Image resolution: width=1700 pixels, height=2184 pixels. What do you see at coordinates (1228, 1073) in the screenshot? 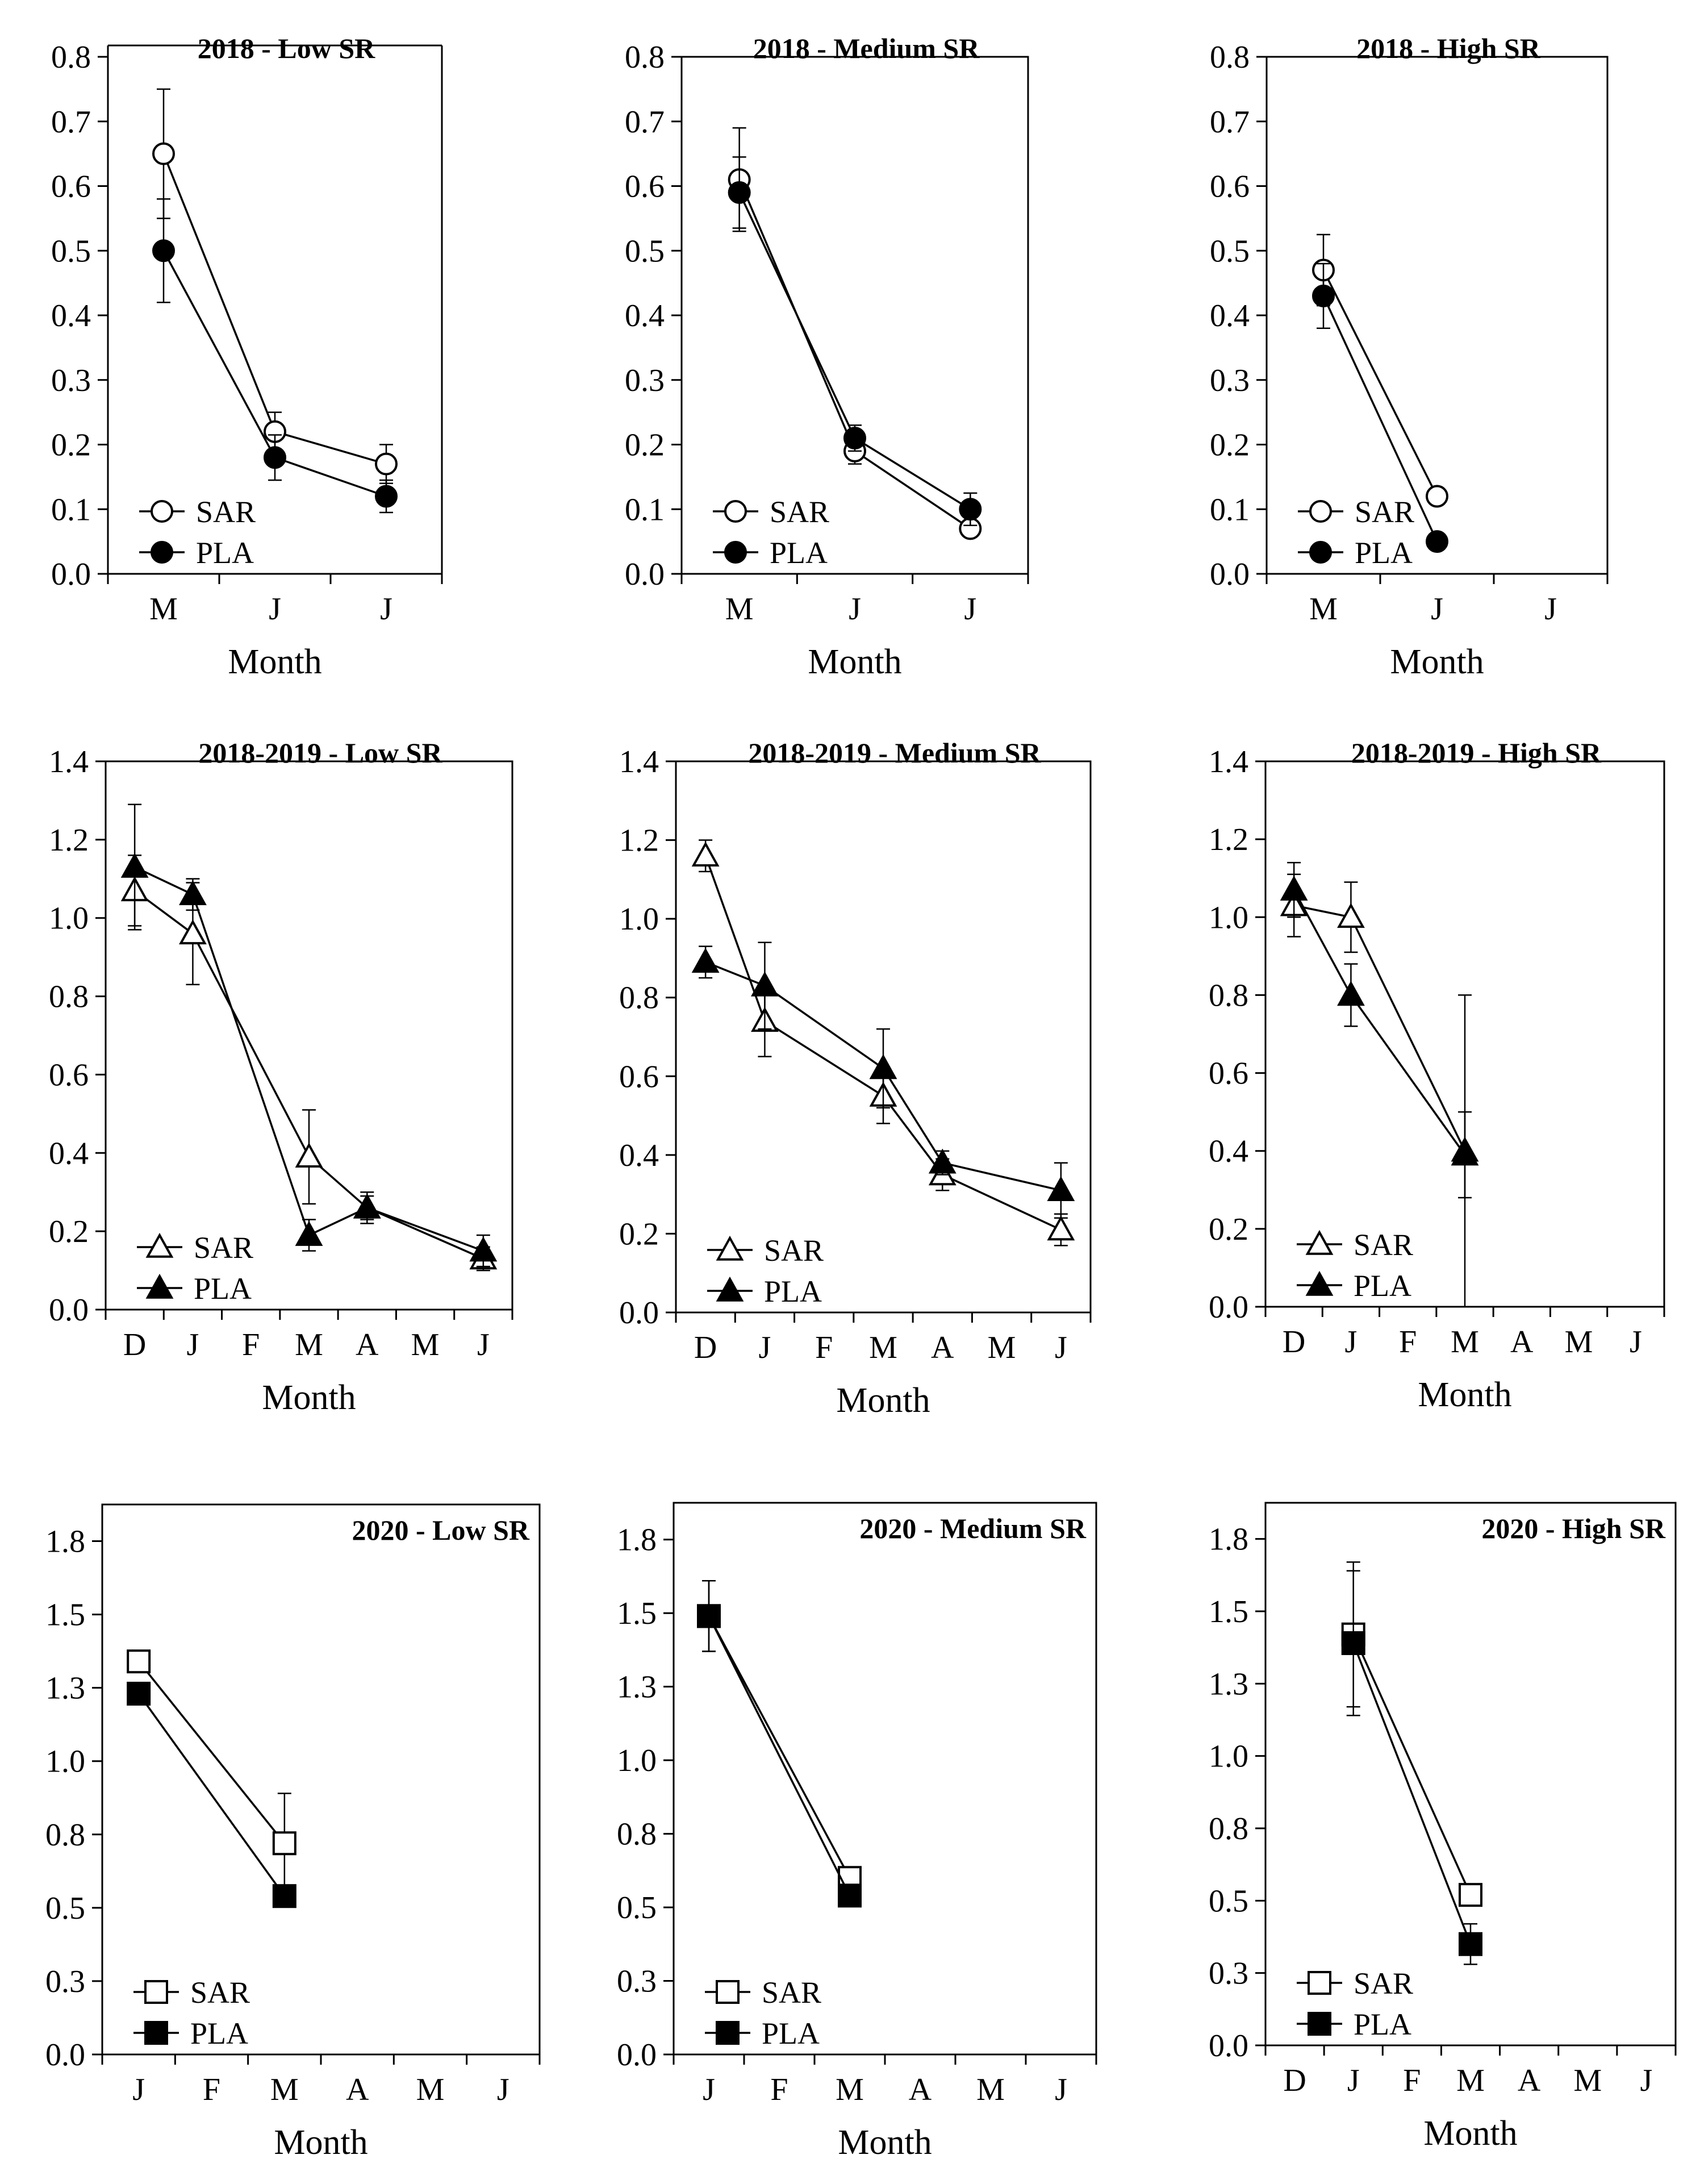
I see `y-tick-label: 0.6` at bounding box center [1228, 1073].